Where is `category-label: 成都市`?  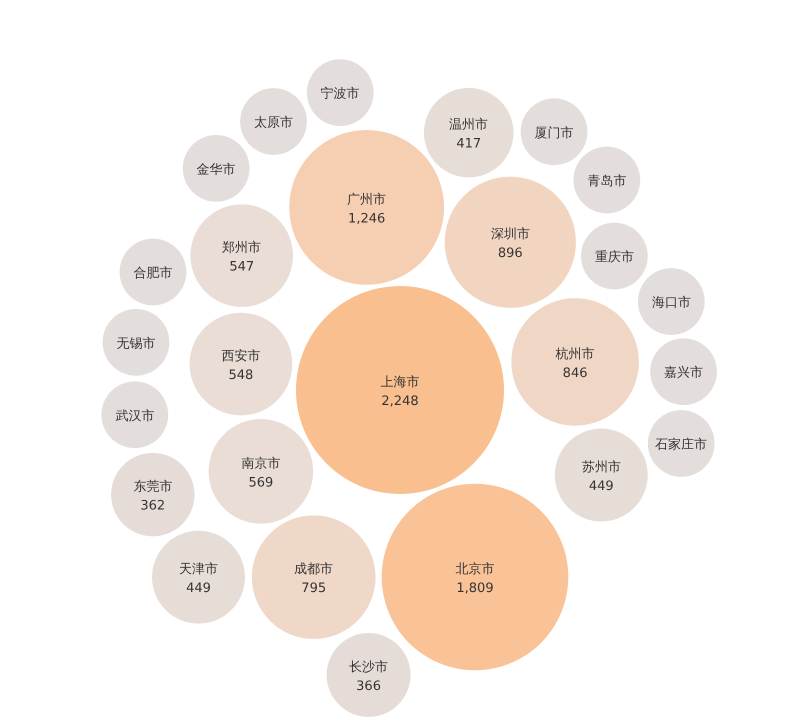
category-label: 成都市 is located at coordinates (314, 570).